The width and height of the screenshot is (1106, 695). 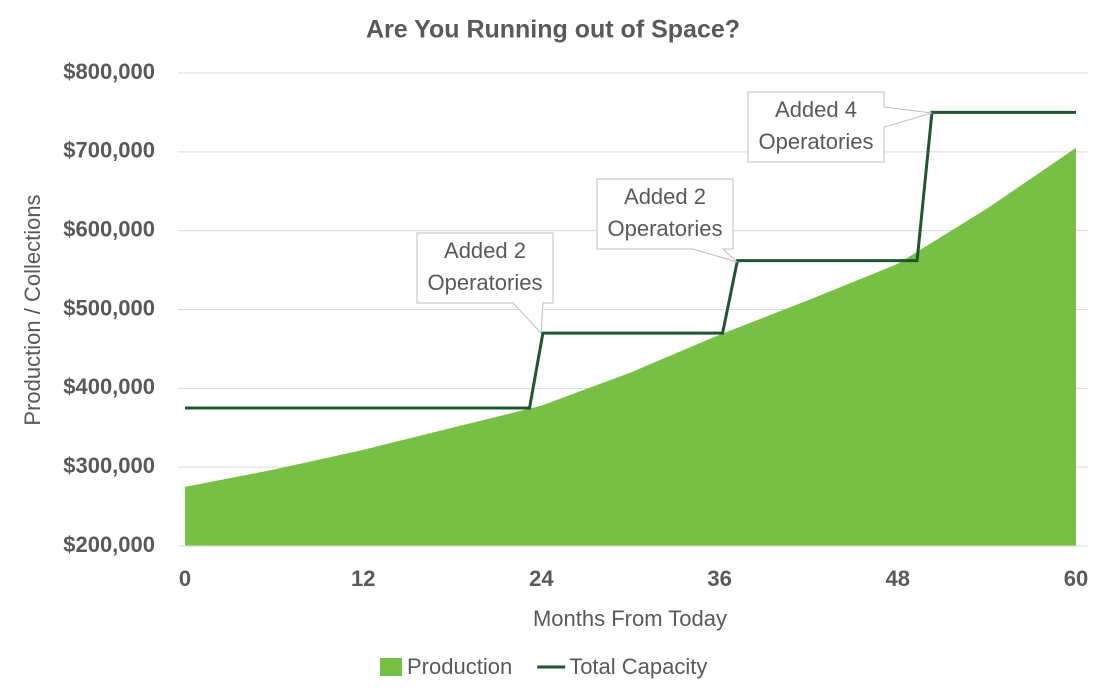 I want to click on y-tick-label: $500,000, so click(x=109, y=307).